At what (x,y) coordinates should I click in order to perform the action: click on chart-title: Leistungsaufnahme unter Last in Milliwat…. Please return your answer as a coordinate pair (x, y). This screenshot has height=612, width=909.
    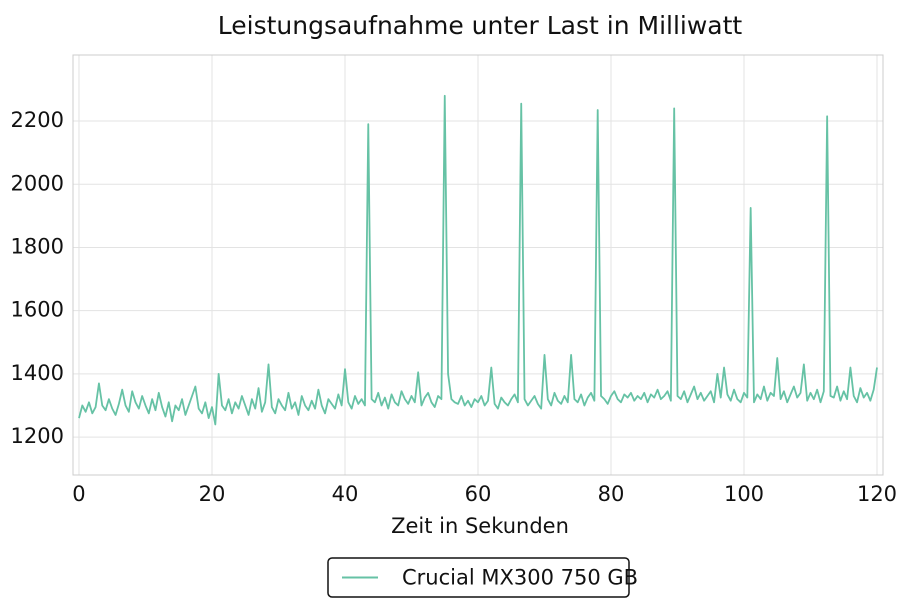
    Looking at the image, I should click on (480, 25).